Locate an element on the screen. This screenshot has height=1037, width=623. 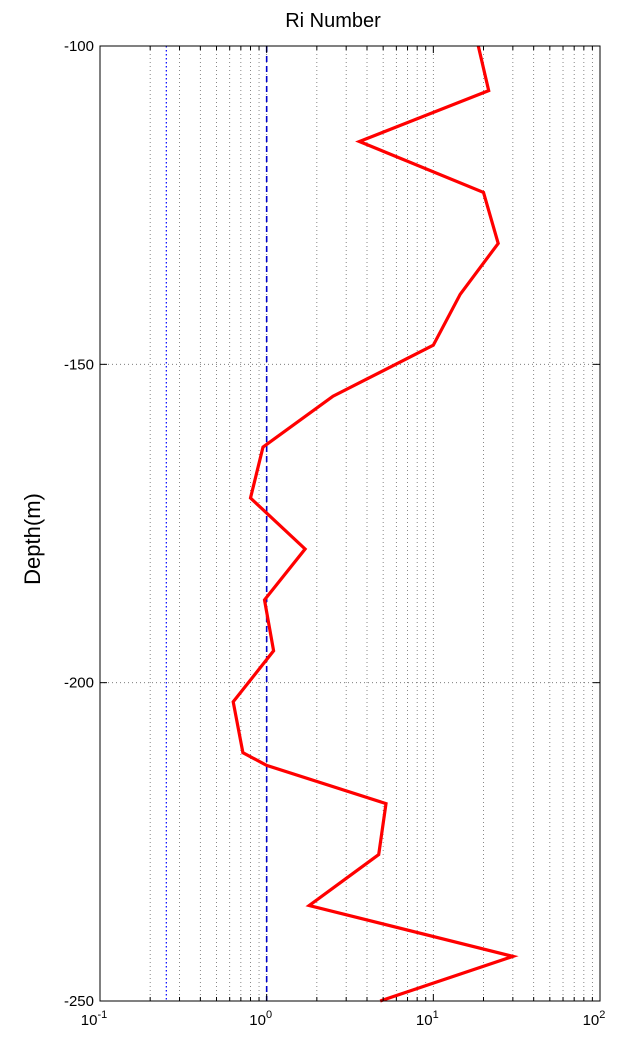
x-tick-label: 10⁰ is located at coordinates (260, 1019).